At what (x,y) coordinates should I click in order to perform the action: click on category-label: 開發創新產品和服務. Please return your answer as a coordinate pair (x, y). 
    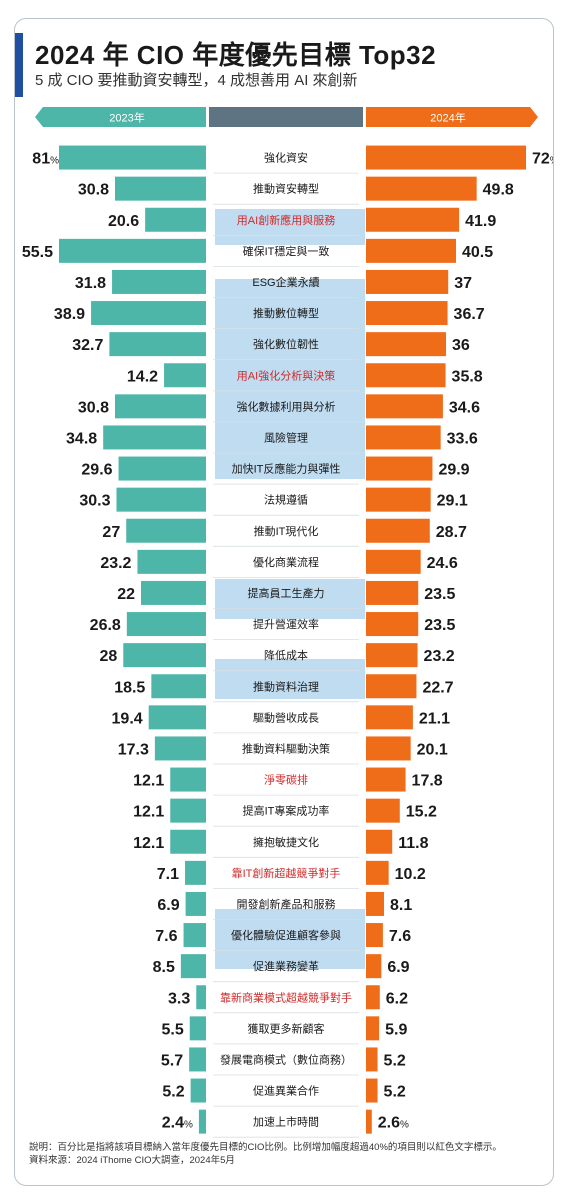
    Looking at the image, I should click on (286, 904).